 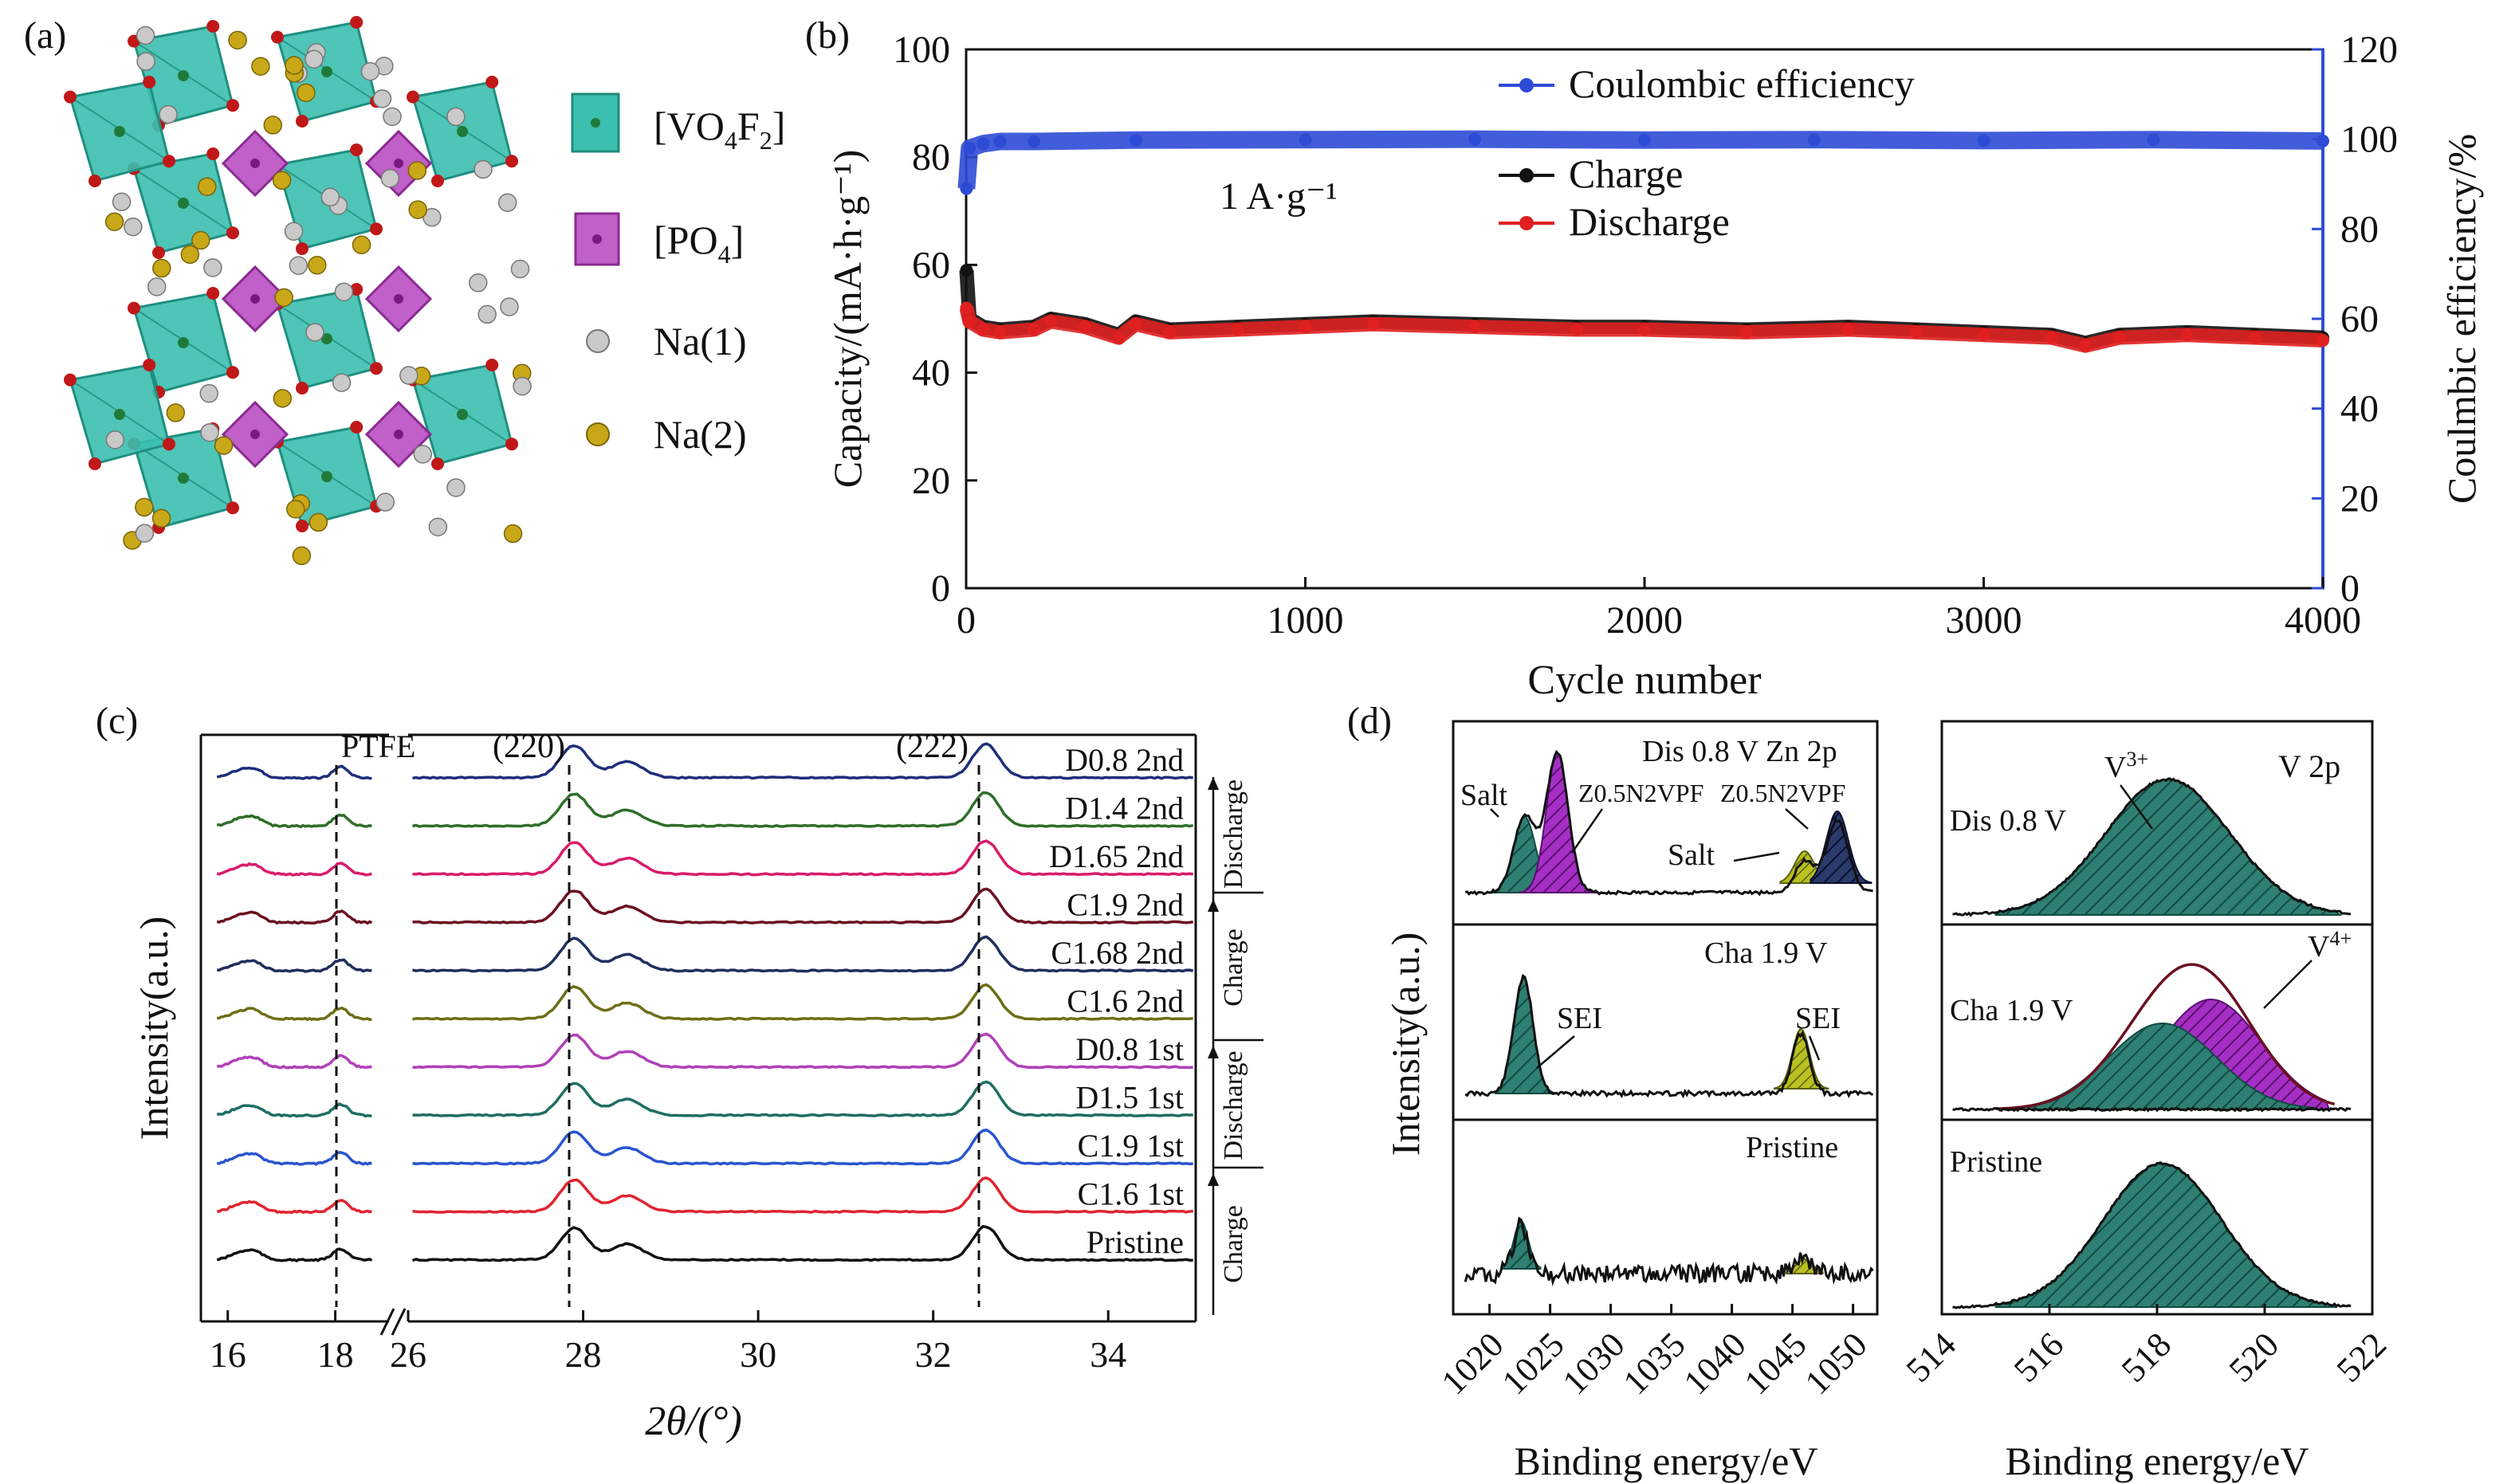 What do you see at coordinates (758, 1354) in the screenshot?
I see `x-tick-label: 30` at bounding box center [758, 1354].